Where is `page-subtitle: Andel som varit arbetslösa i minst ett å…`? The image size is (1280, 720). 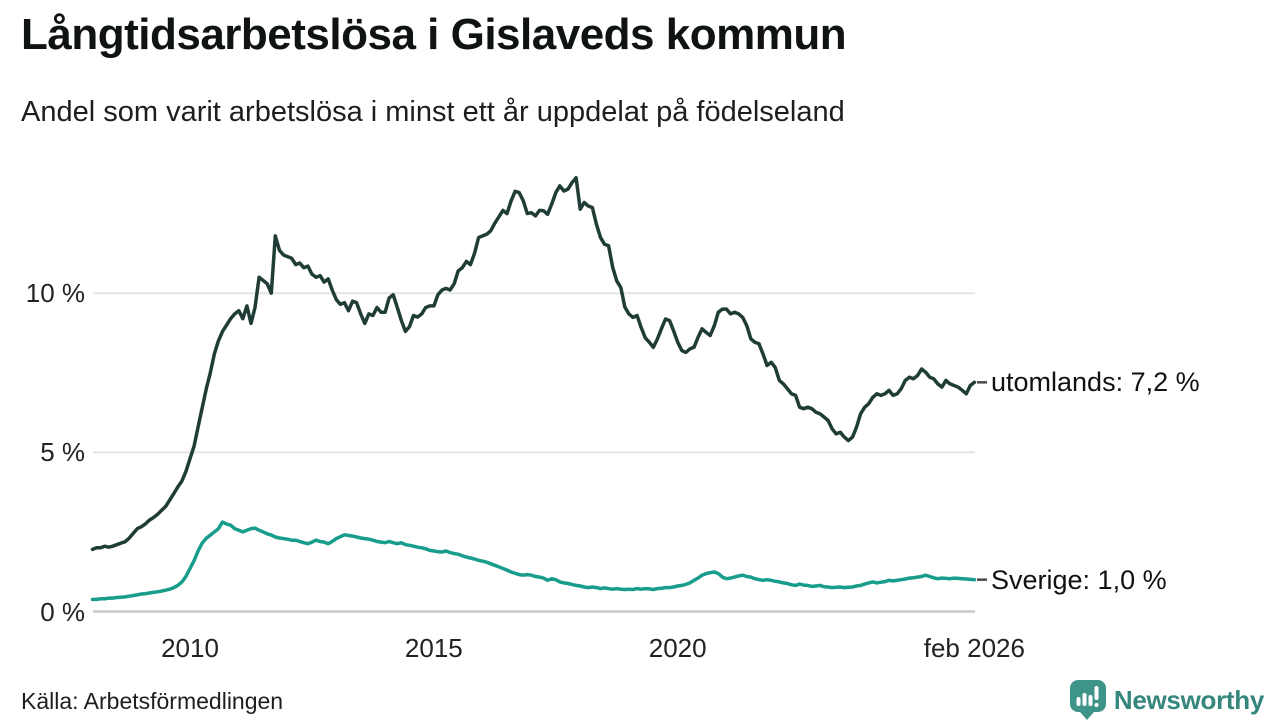 page-subtitle: Andel som varit arbetslösa i minst ett å… is located at coordinates (433, 112).